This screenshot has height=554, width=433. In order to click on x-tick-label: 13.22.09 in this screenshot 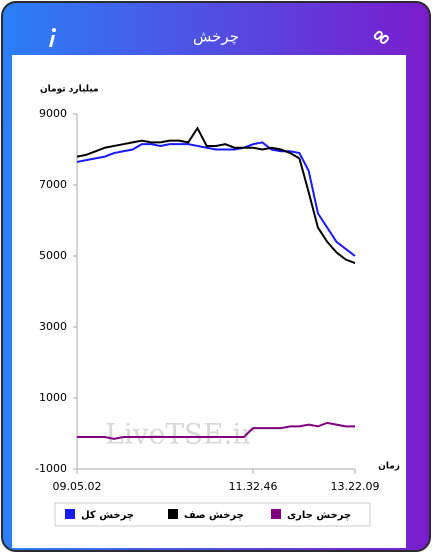, I will do `click(355, 486)`.